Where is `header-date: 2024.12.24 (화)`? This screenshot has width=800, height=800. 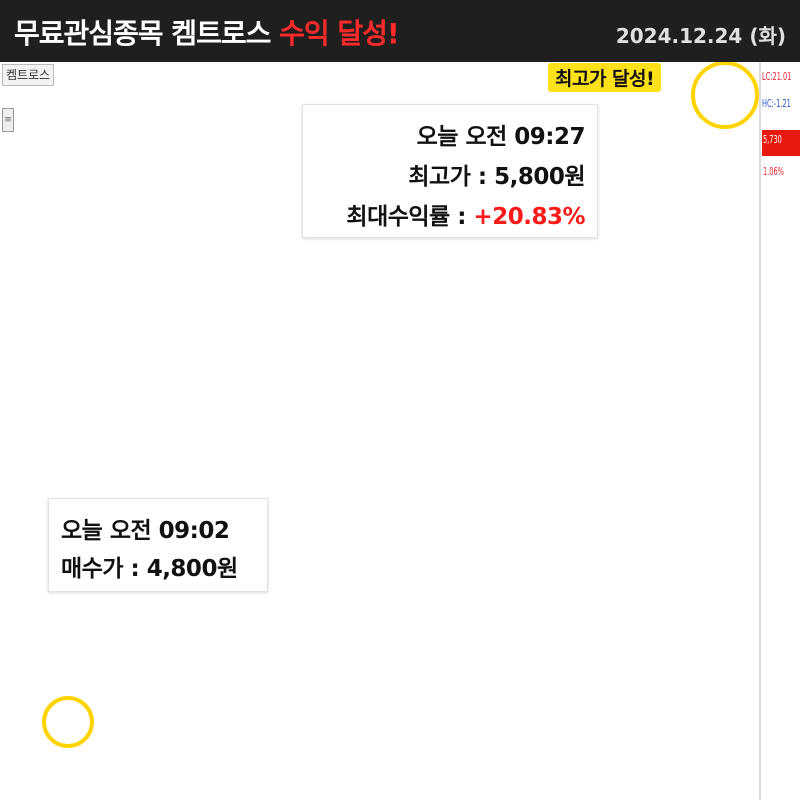
header-date: 2024.12.24 (화) is located at coordinates (700, 36).